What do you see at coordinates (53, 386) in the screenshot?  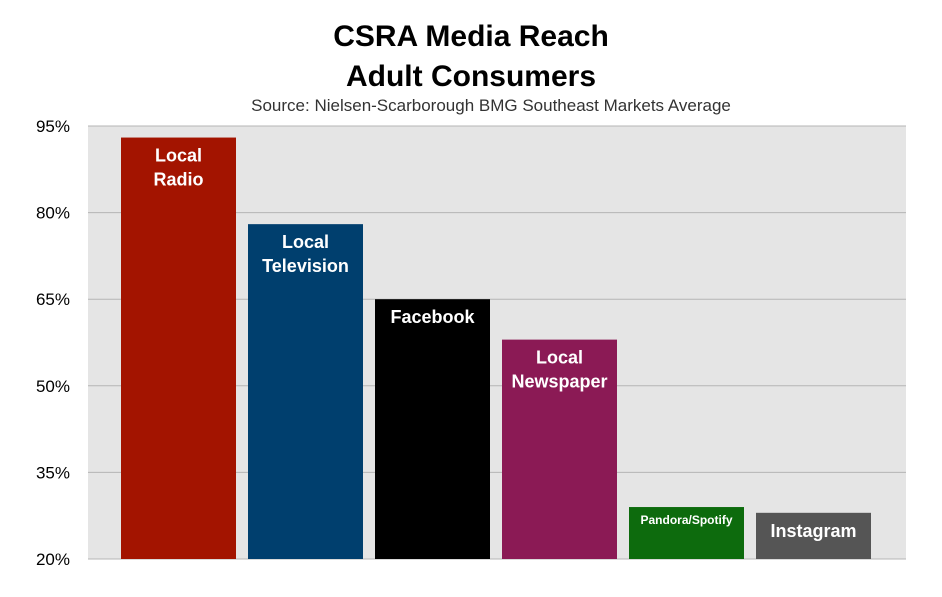 I see `y-tick-label: 50%` at bounding box center [53, 386].